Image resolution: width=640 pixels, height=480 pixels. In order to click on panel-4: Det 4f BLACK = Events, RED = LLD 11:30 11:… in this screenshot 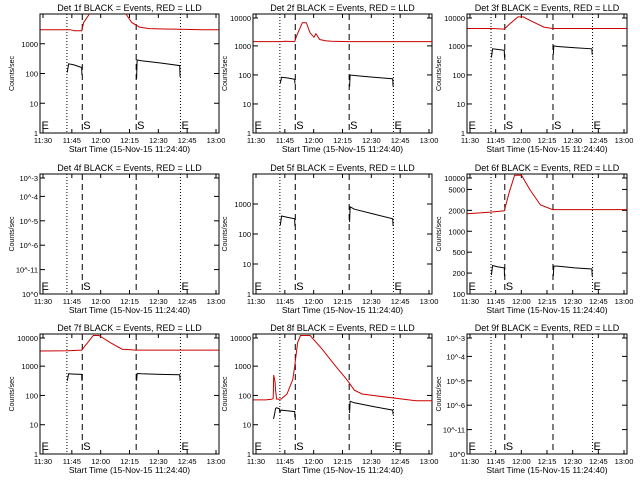, I will do `click(117, 239)`.